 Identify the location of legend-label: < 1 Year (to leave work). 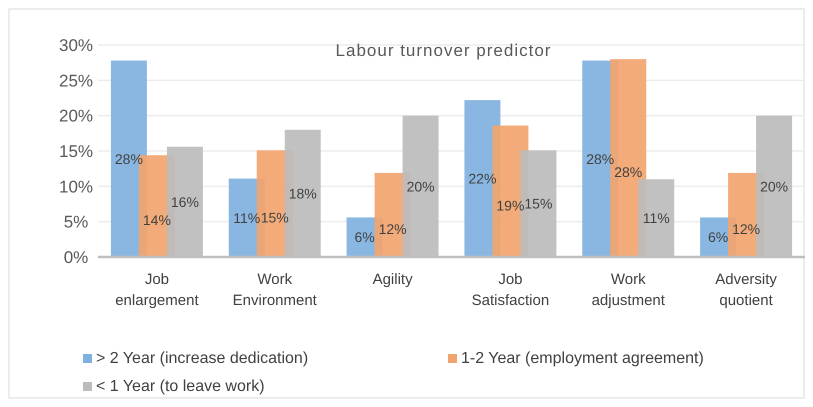
(180, 386).